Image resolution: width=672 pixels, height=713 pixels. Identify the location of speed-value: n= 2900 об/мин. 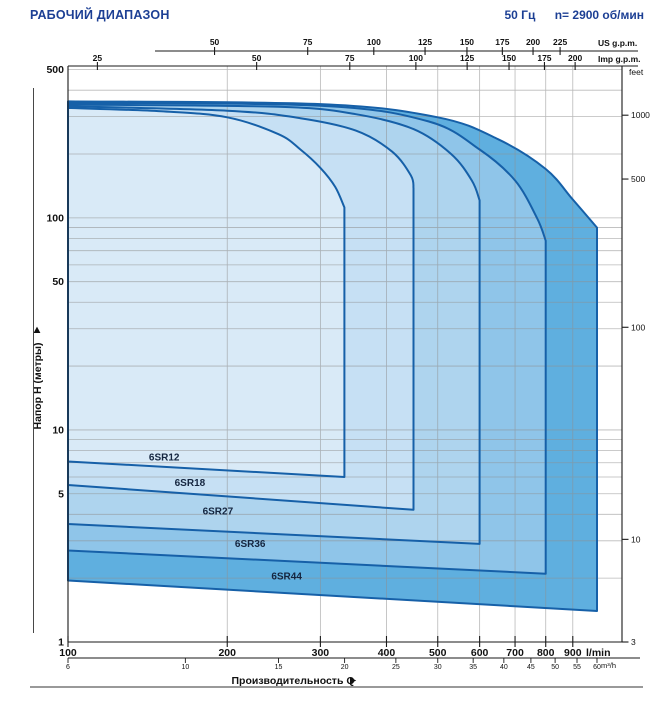
(599, 15).